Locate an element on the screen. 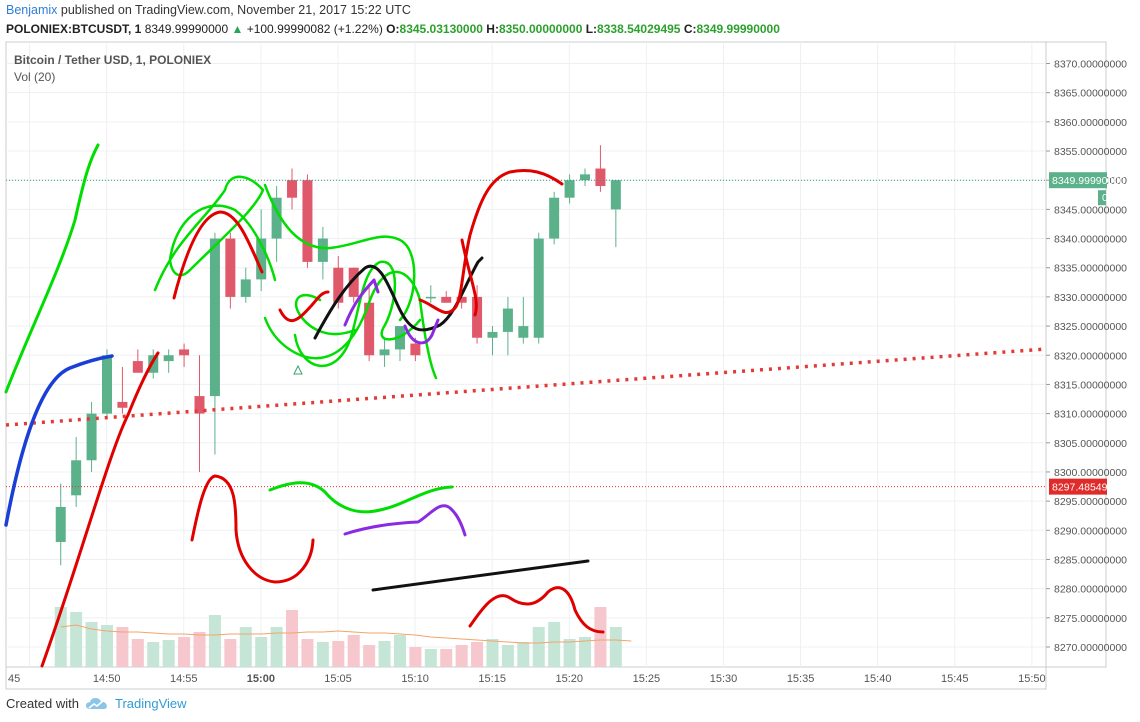  x-tick-label: 14:50 is located at coordinates (107, 679).